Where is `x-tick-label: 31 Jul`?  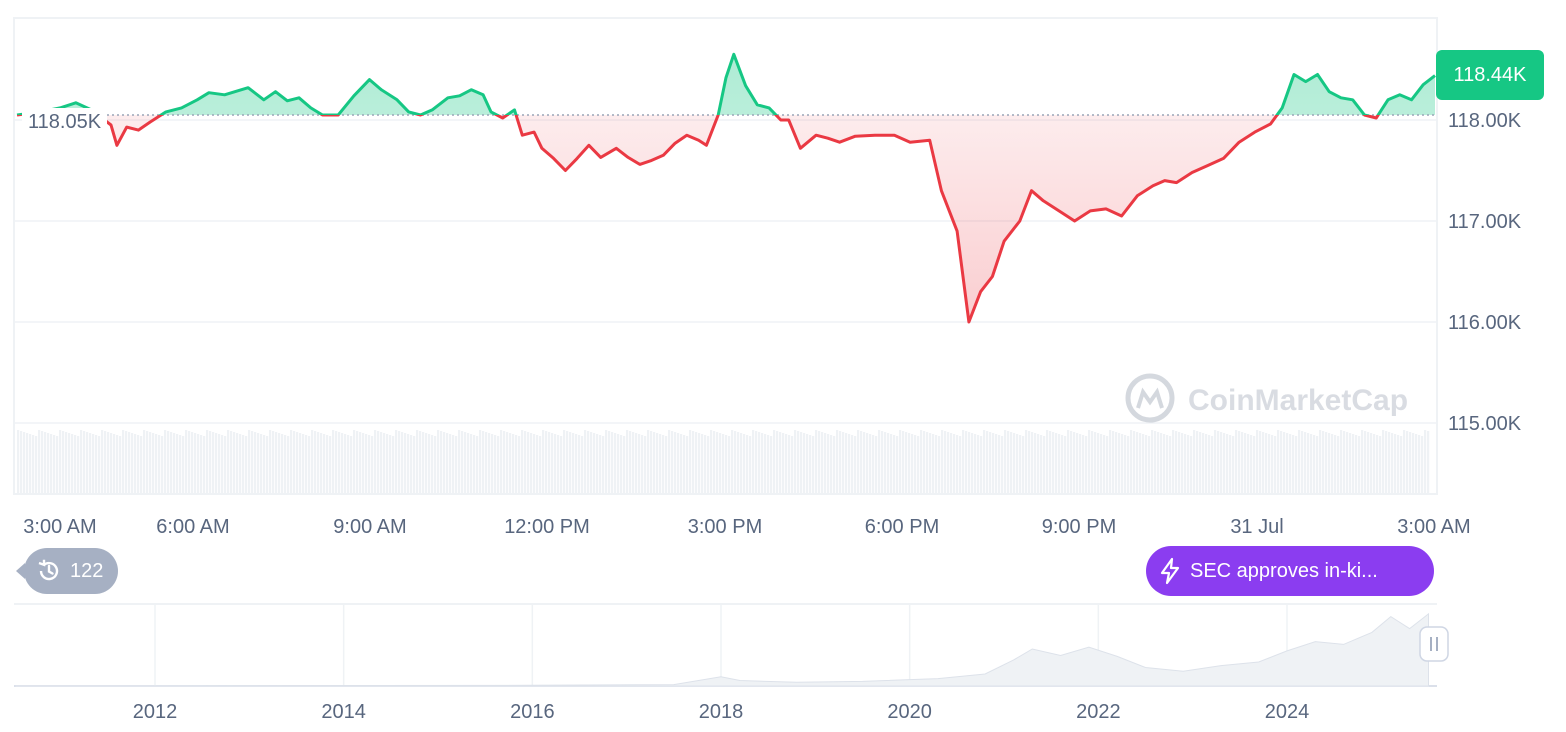
x-tick-label: 31 Jul is located at coordinates (1256, 527).